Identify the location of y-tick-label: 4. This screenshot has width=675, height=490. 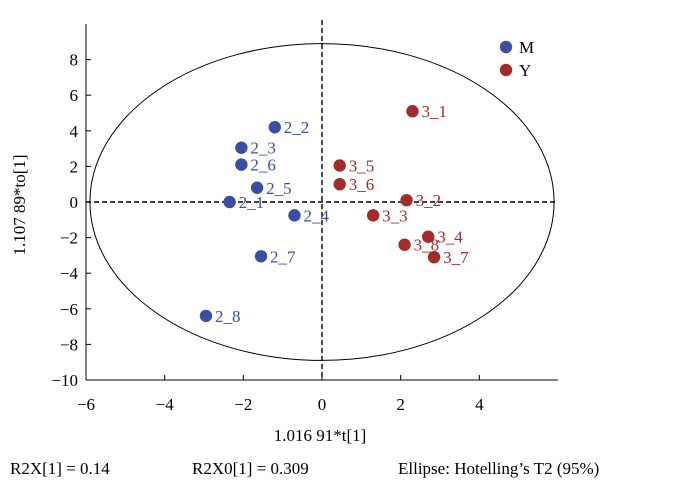
(74, 131).